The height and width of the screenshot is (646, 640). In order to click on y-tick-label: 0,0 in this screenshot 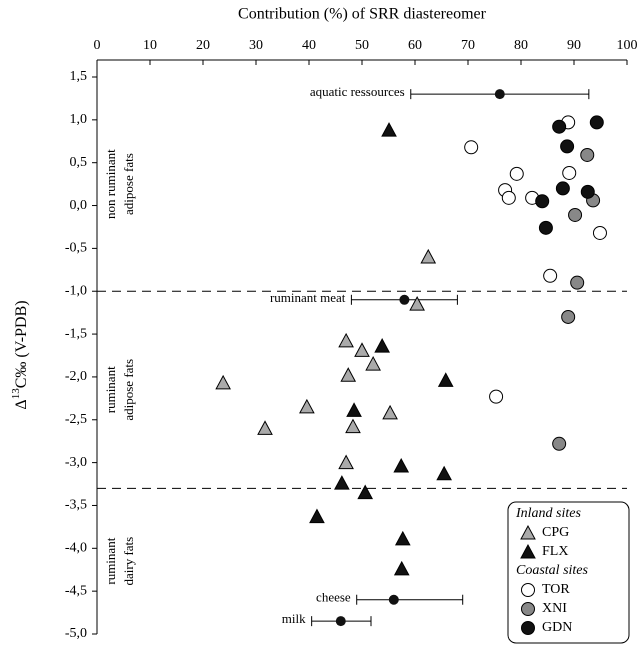, I will do `click(79, 205)`.